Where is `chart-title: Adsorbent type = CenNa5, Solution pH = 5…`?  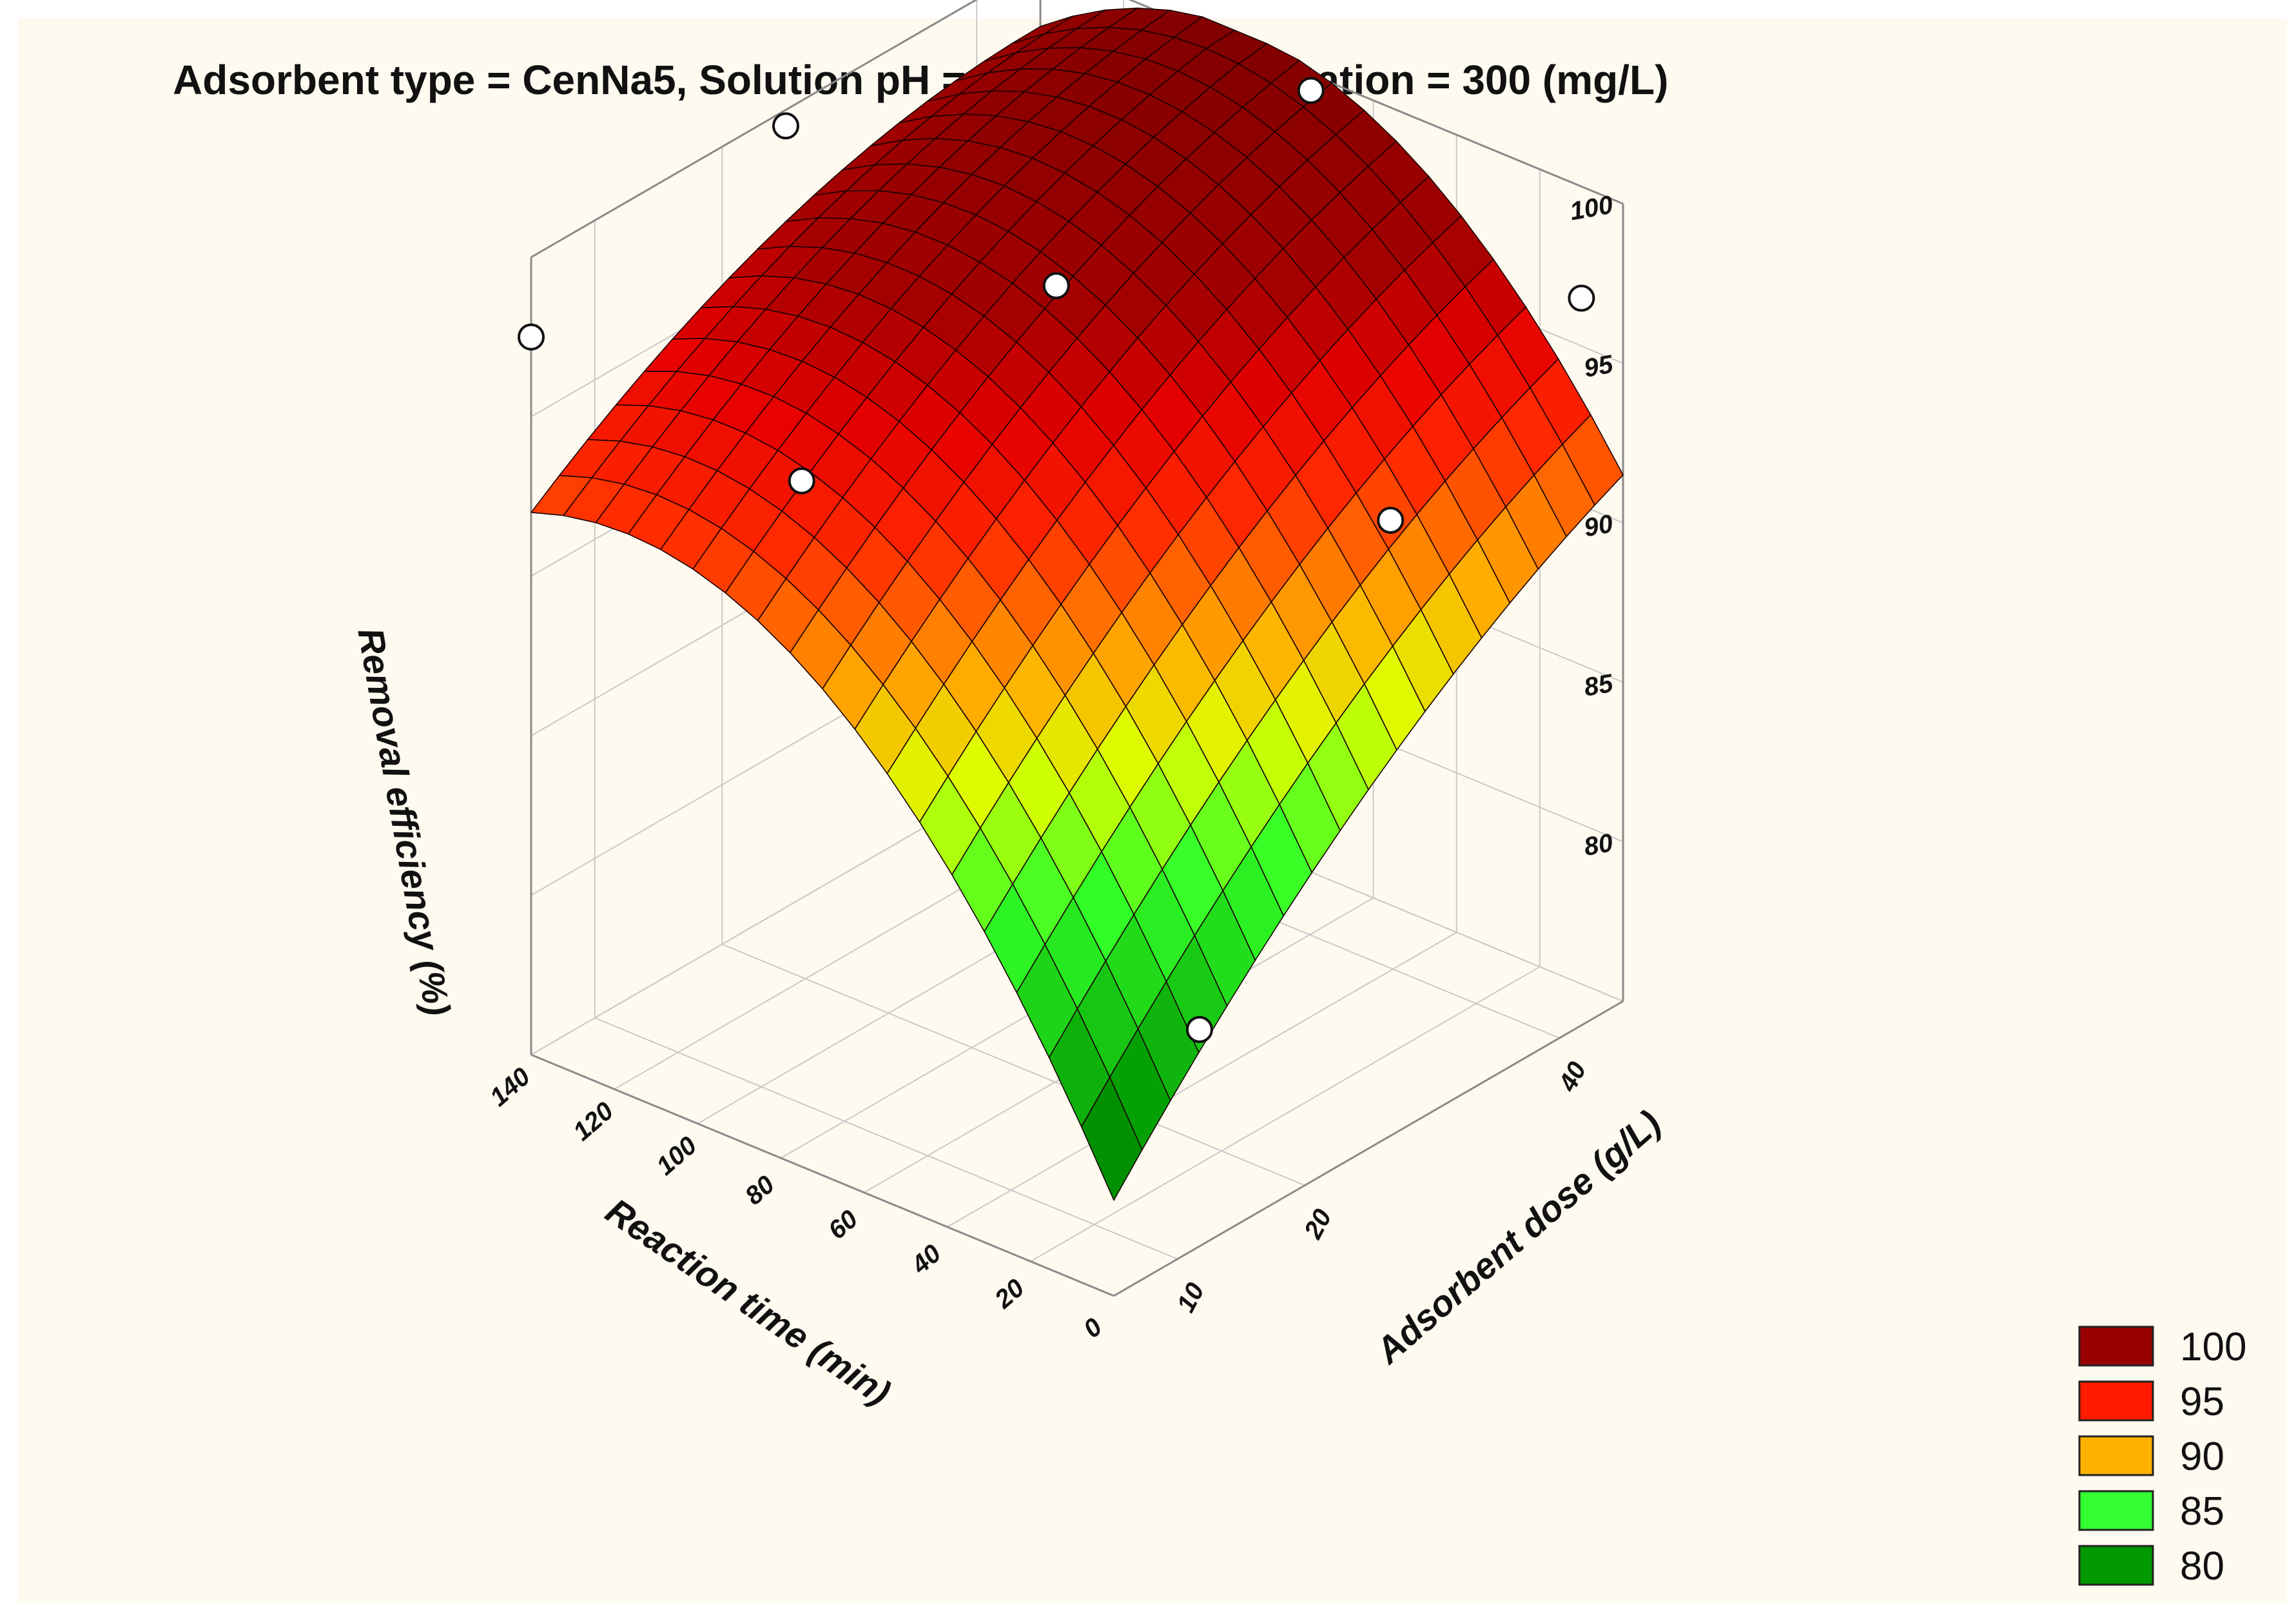
chart-title: Adsorbent type = CenNa5, Solution pH = 5… is located at coordinates (920, 80).